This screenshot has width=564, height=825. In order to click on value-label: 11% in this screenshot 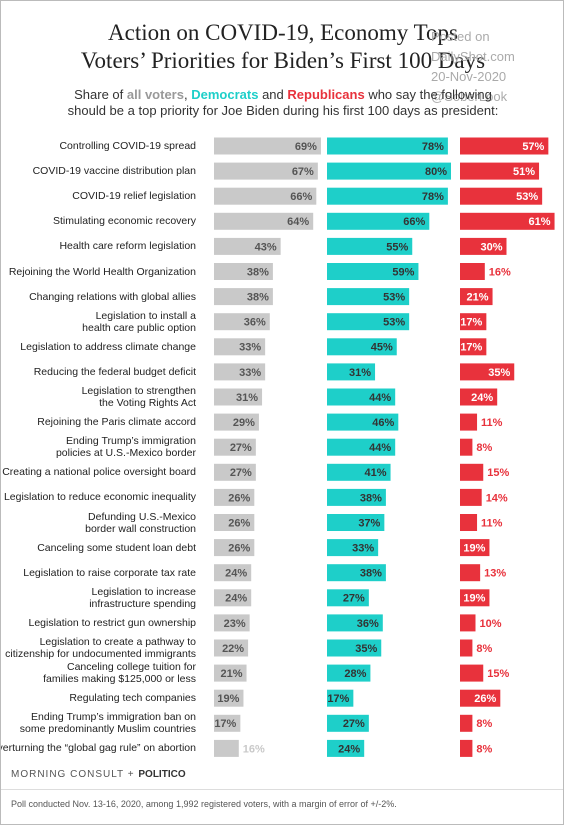, I will do `click(492, 523)`.